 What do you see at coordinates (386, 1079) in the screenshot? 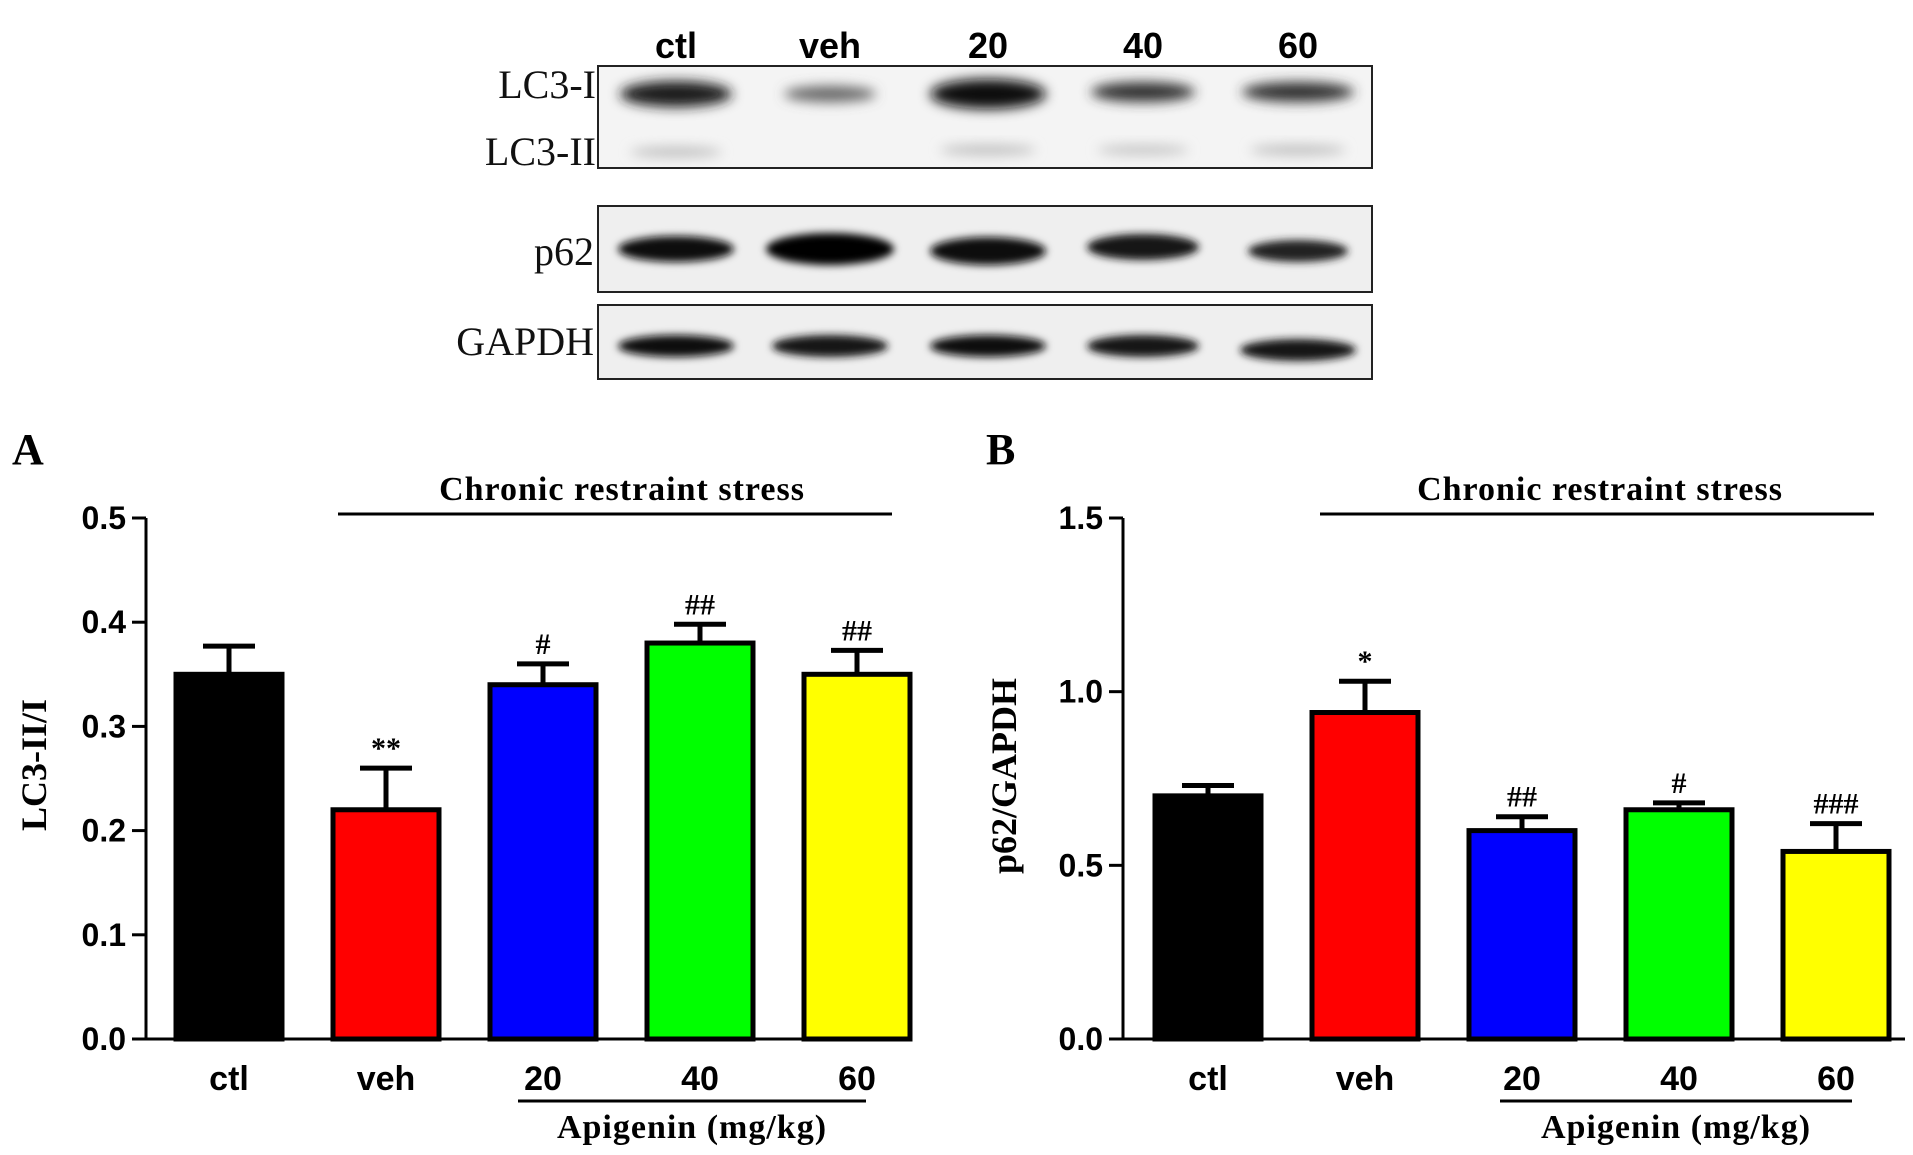
I see `panel-a-category-label-veh: veh` at bounding box center [386, 1079].